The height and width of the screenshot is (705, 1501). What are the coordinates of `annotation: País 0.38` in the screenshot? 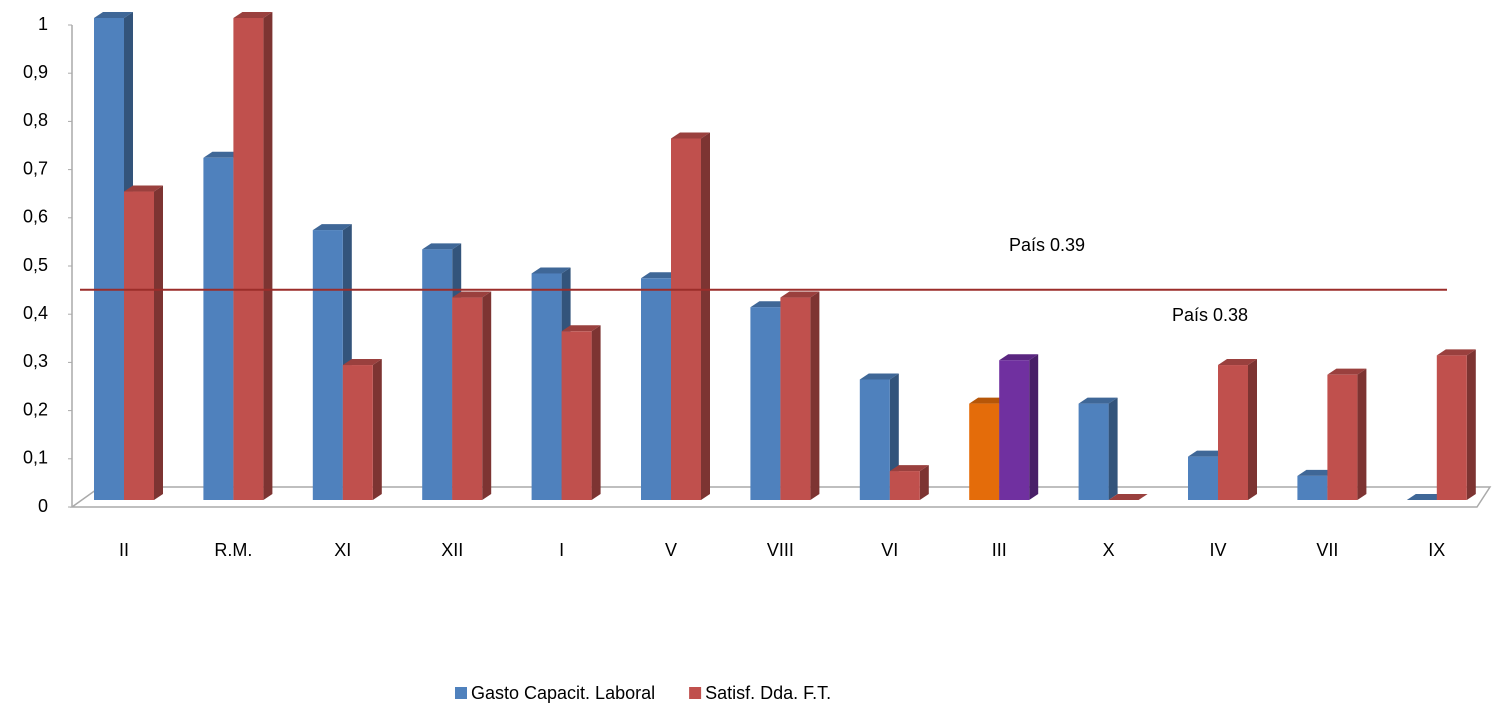 It's located at (1210, 315).